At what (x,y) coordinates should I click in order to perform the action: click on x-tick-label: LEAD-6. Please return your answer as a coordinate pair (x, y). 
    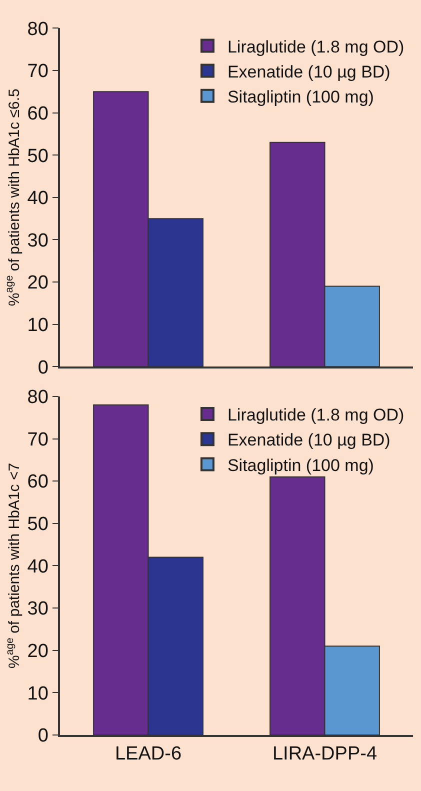
    Looking at the image, I should click on (148, 754).